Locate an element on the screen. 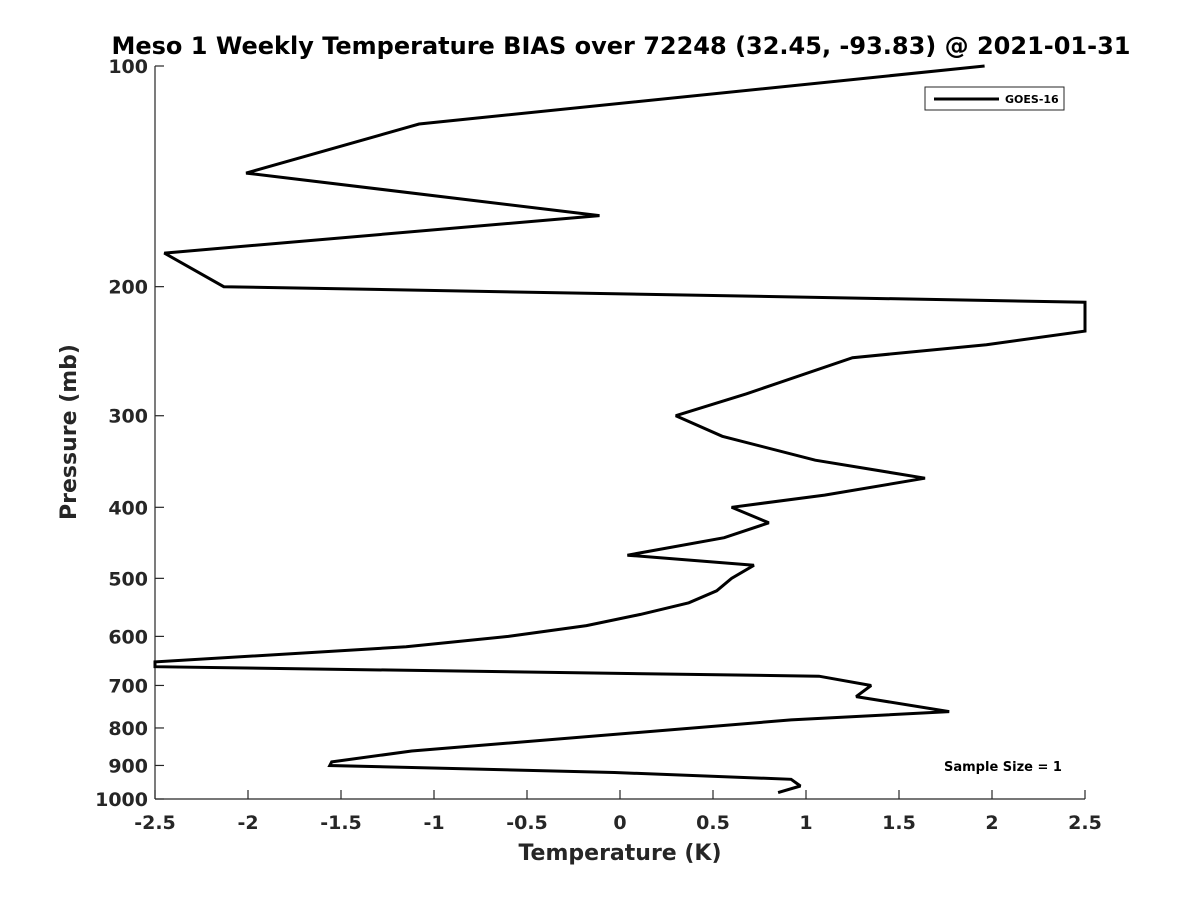 The image size is (1200, 900). x-tick-label: 0.5 is located at coordinates (713, 823).